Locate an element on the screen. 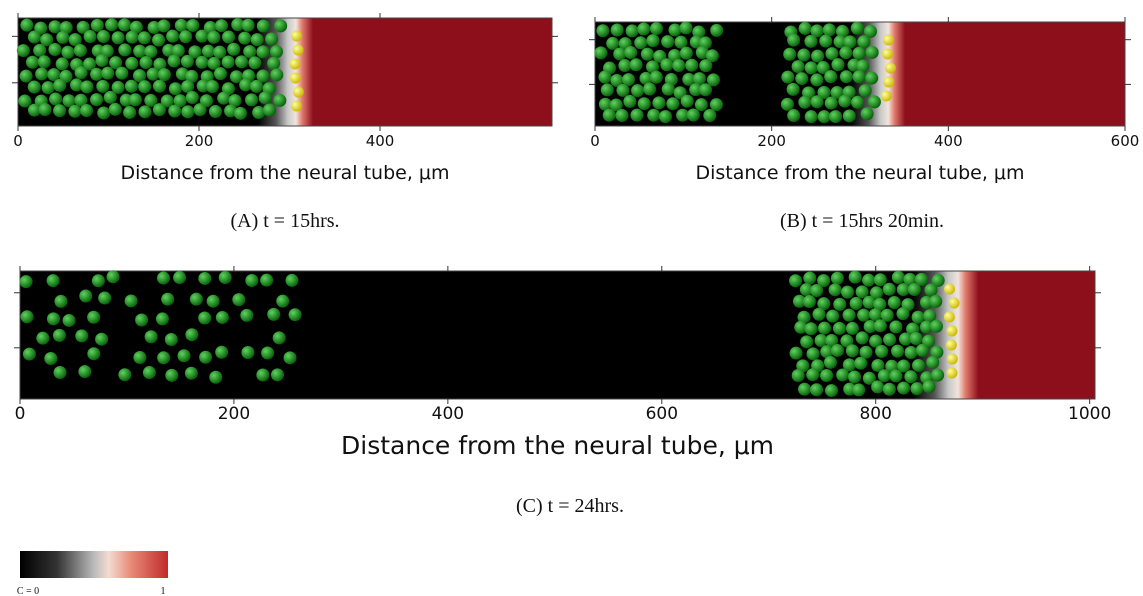  caption: (A) t = 15hrs. is located at coordinates (284, 221).